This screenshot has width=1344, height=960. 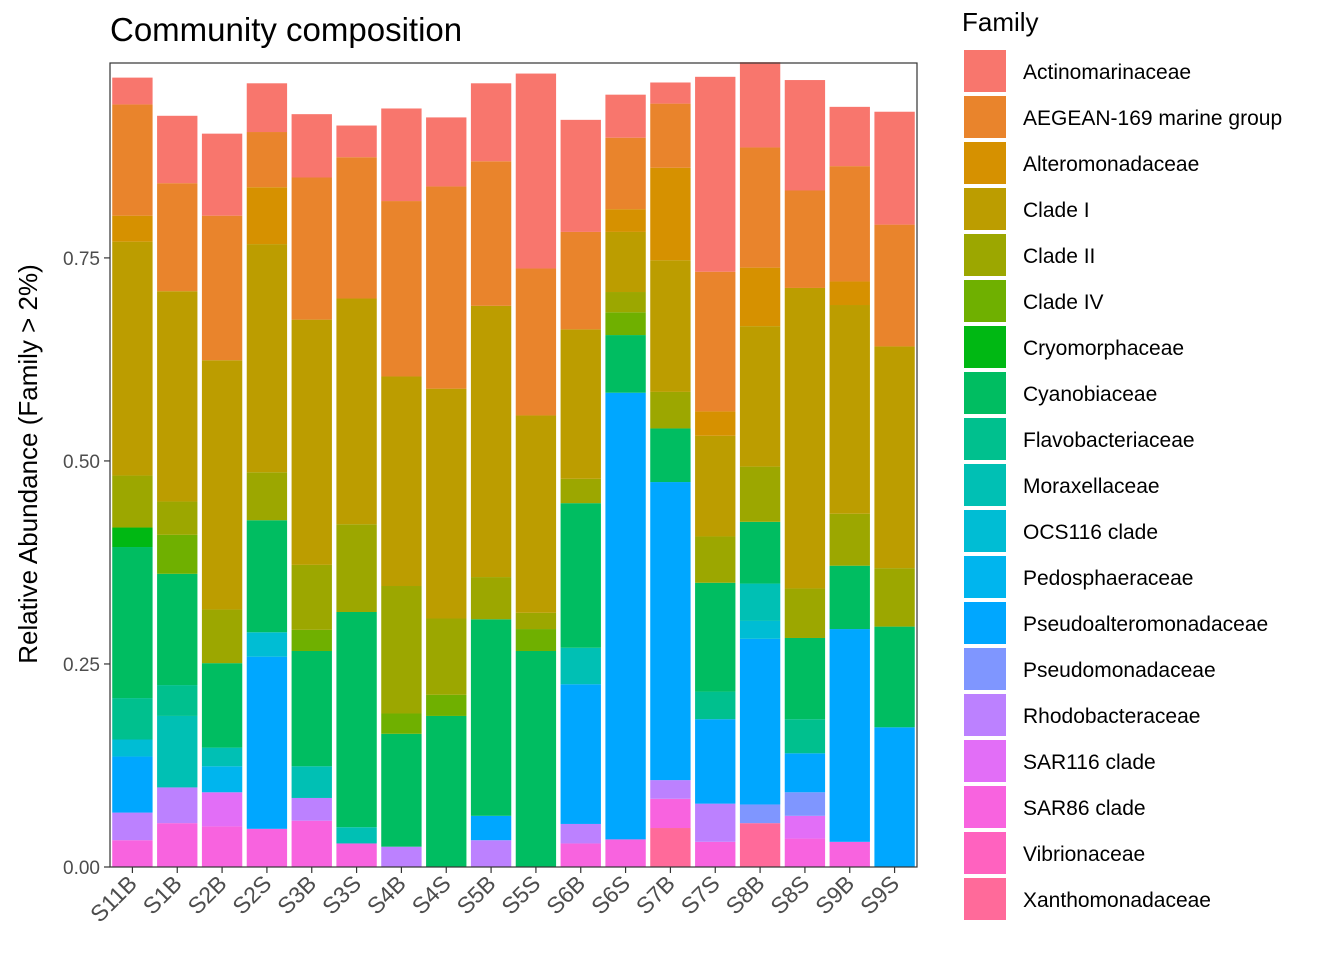 What do you see at coordinates (1084, 808) in the screenshot?
I see `legend-label: SAR86 clade` at bounding box center [1084, 808].